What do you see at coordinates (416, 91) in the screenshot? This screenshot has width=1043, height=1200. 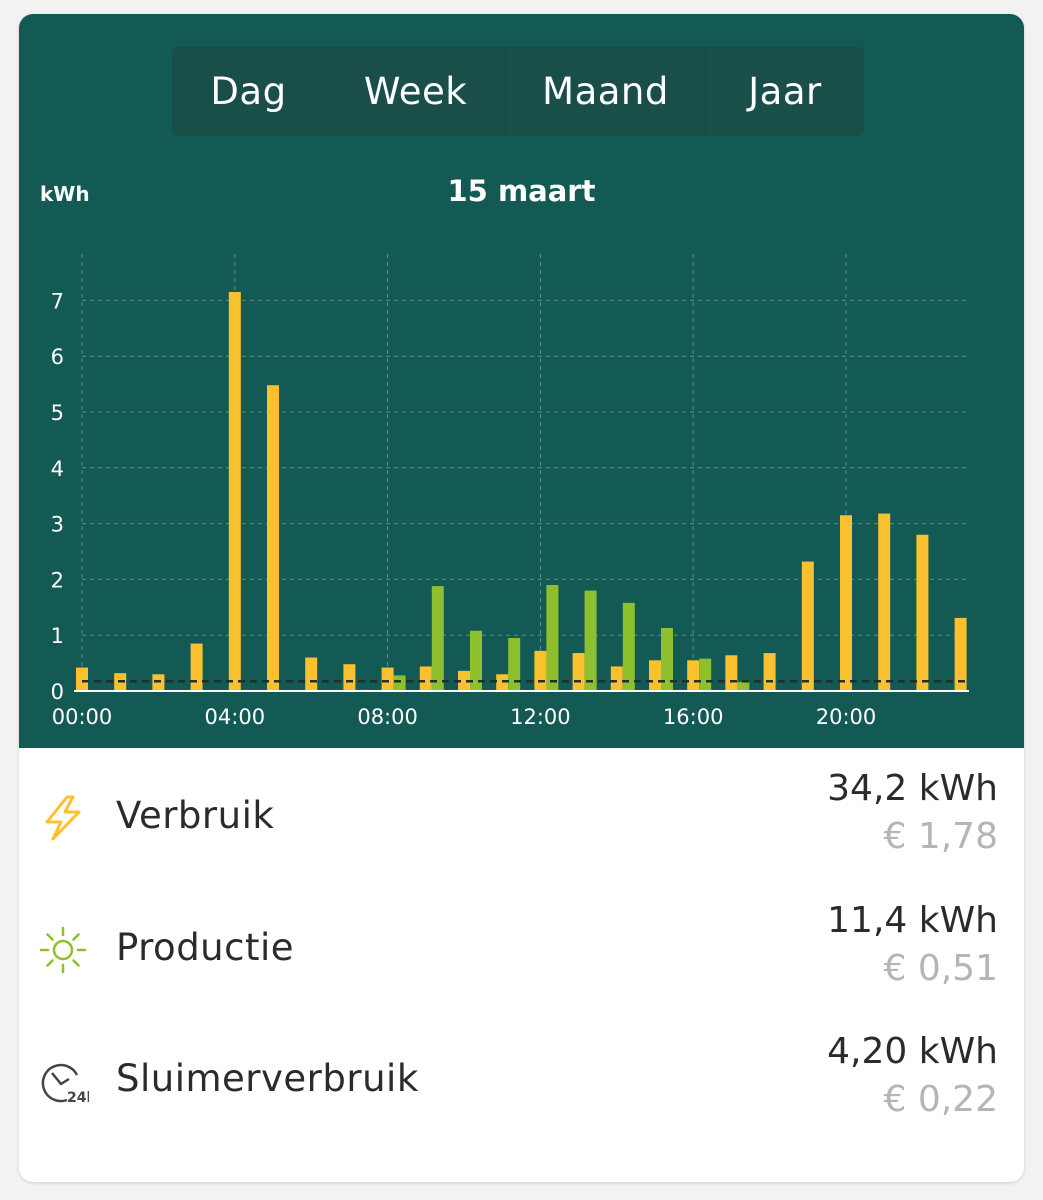 I see `tab-week: Week` at bounding box center [416, 91].